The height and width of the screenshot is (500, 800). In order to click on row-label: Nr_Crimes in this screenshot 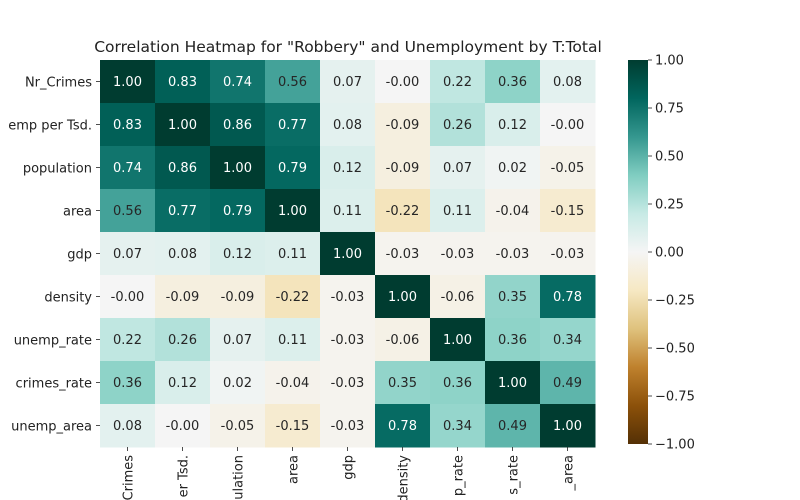, I will do `click(58, 83)`.